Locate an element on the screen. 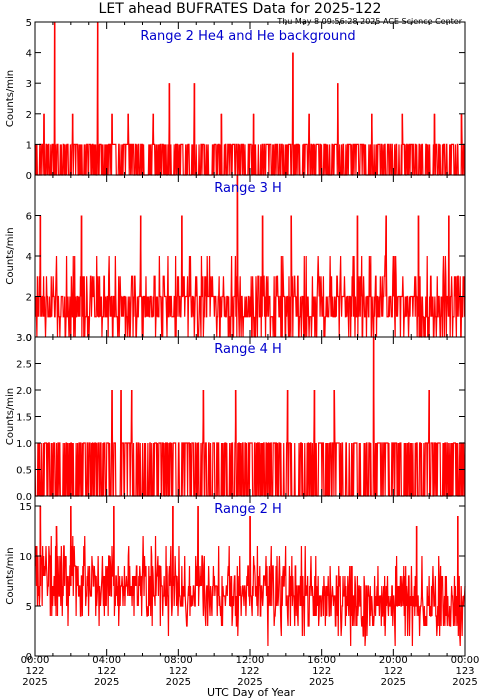 Image resolution: width=479 pixels, height=700 pixels. y-tick-label: 2.5 is located at coordinates (24, 365).